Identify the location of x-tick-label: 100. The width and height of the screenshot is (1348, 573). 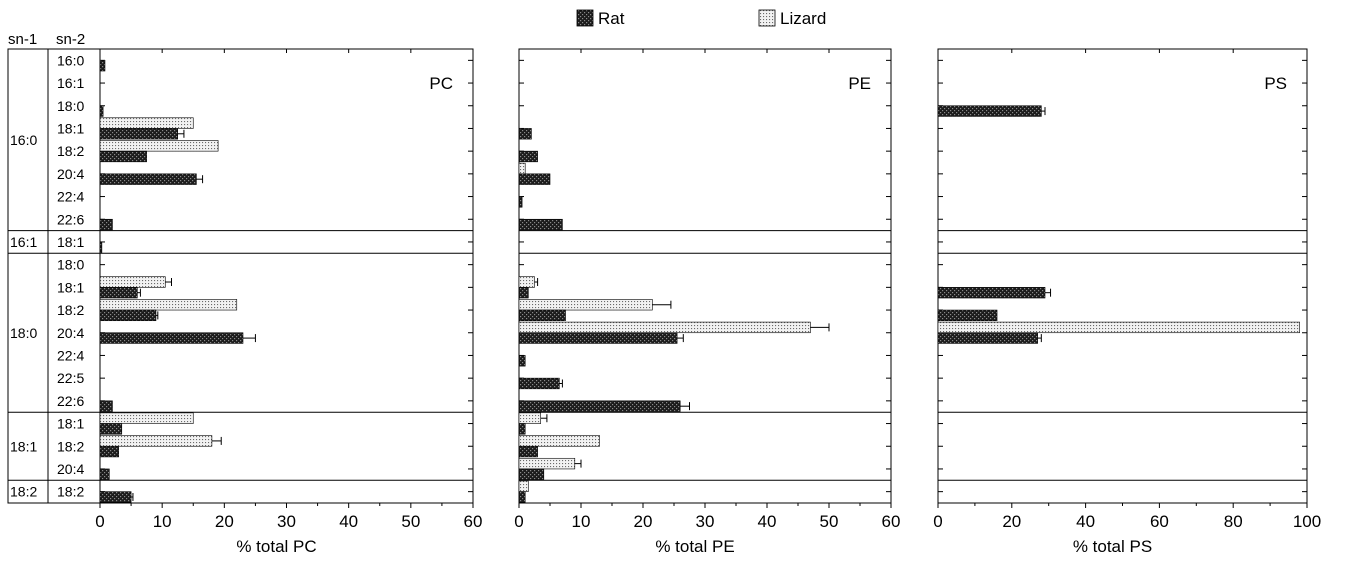
(1307, 521).